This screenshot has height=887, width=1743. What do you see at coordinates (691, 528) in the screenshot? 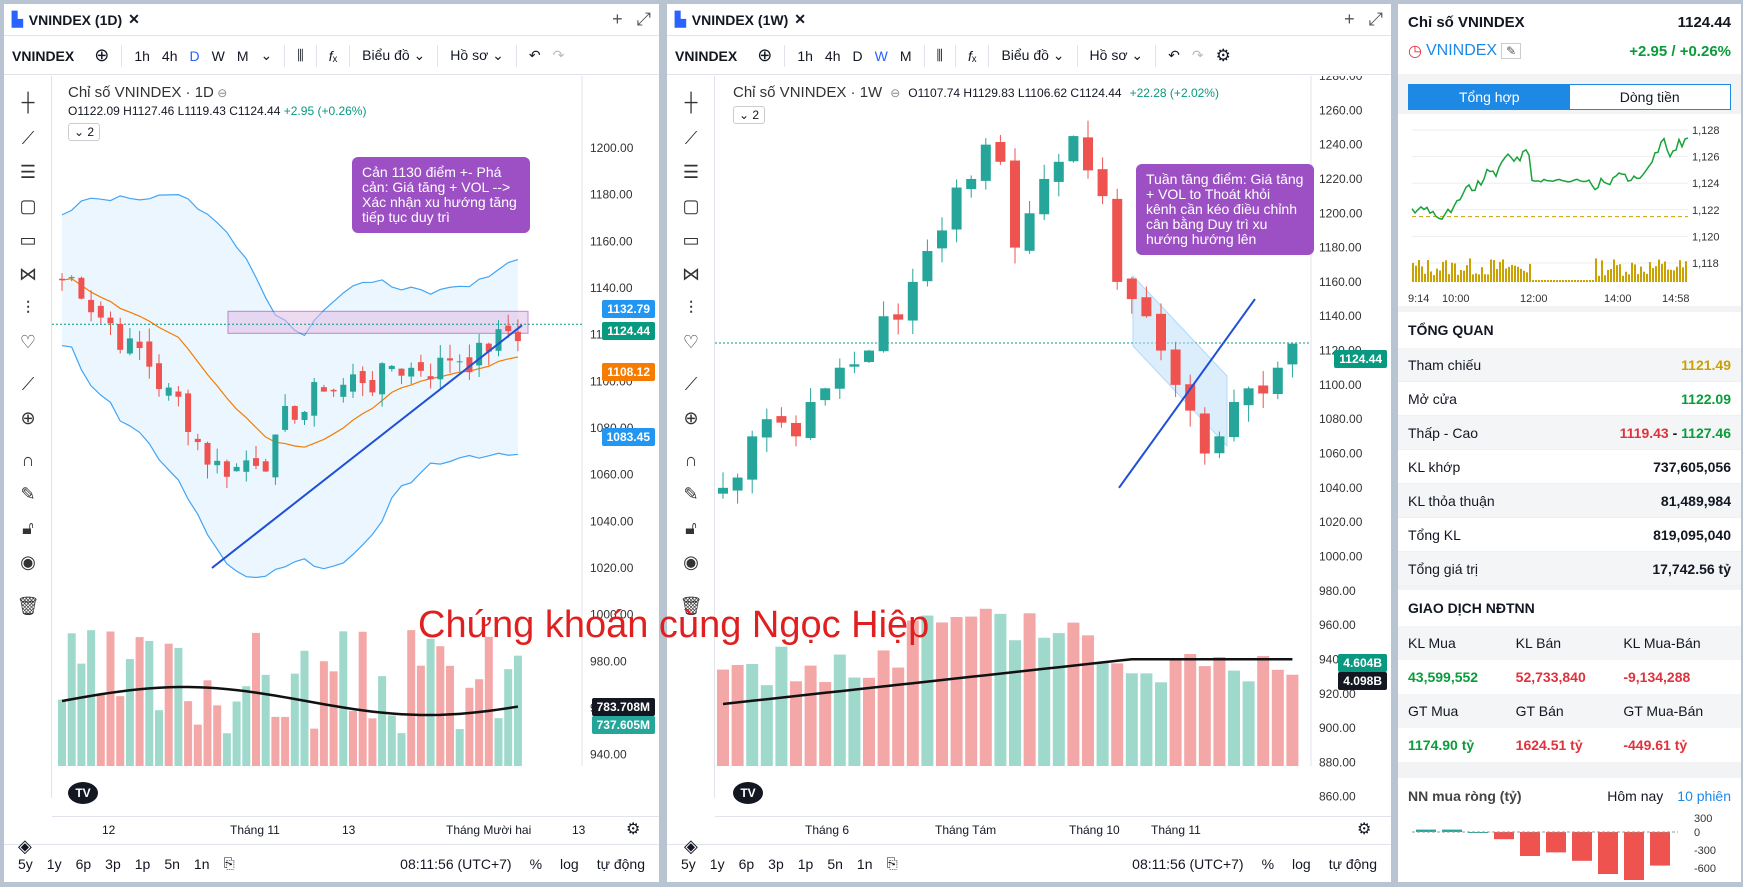
I see `lock-icon: 🔓︎` at bounding box center [691, 528].